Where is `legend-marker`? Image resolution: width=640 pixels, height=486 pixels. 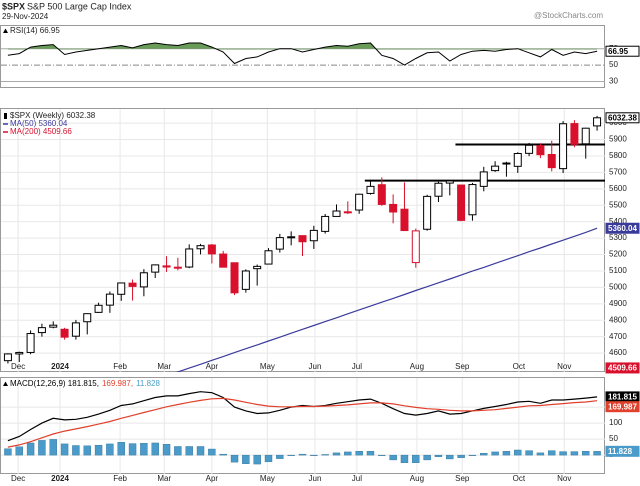 legend-marker is located at coordinates (5, 383).